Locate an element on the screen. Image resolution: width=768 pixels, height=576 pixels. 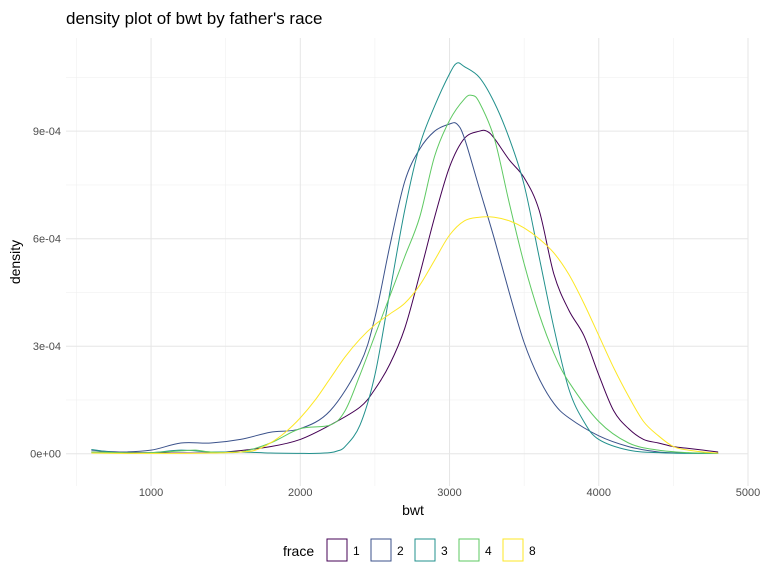
y-tick-label: 9e-04 is located at coordinates (47, 132).